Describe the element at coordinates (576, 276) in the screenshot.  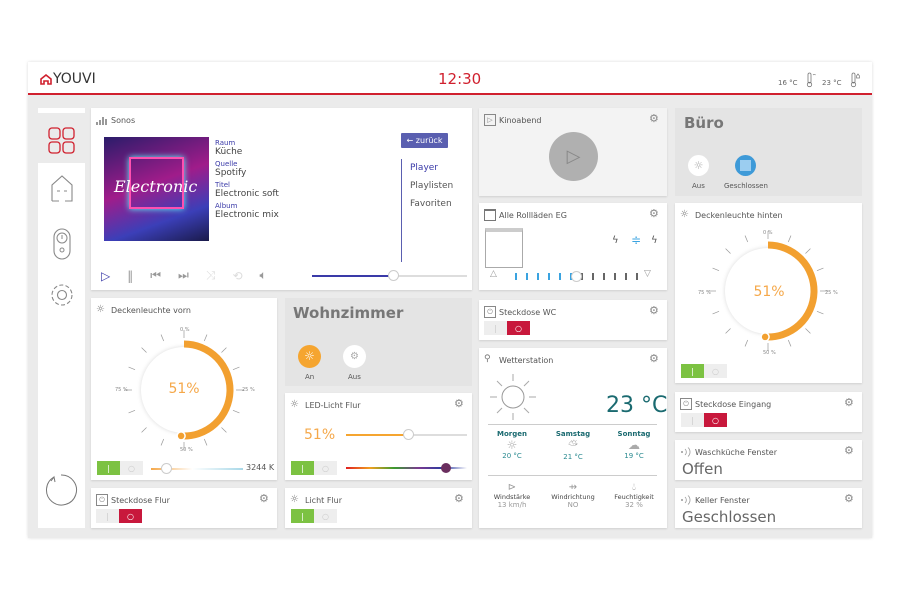
I see `blind-slider-knob` at that location.